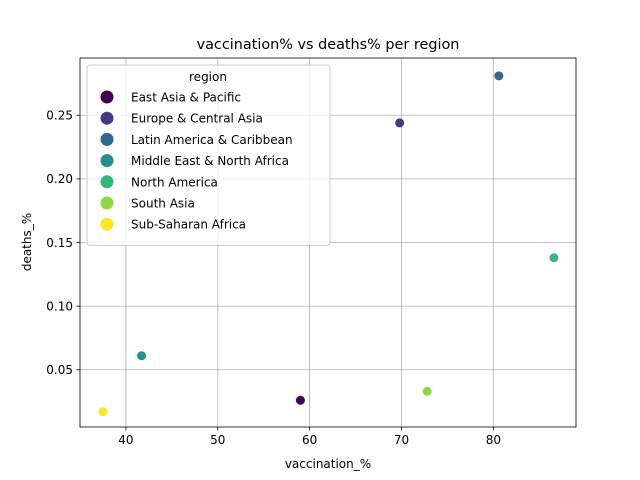 This screenshot has height=480, width=640. I want to click on x-tick-label: 60, so click(309, 440).